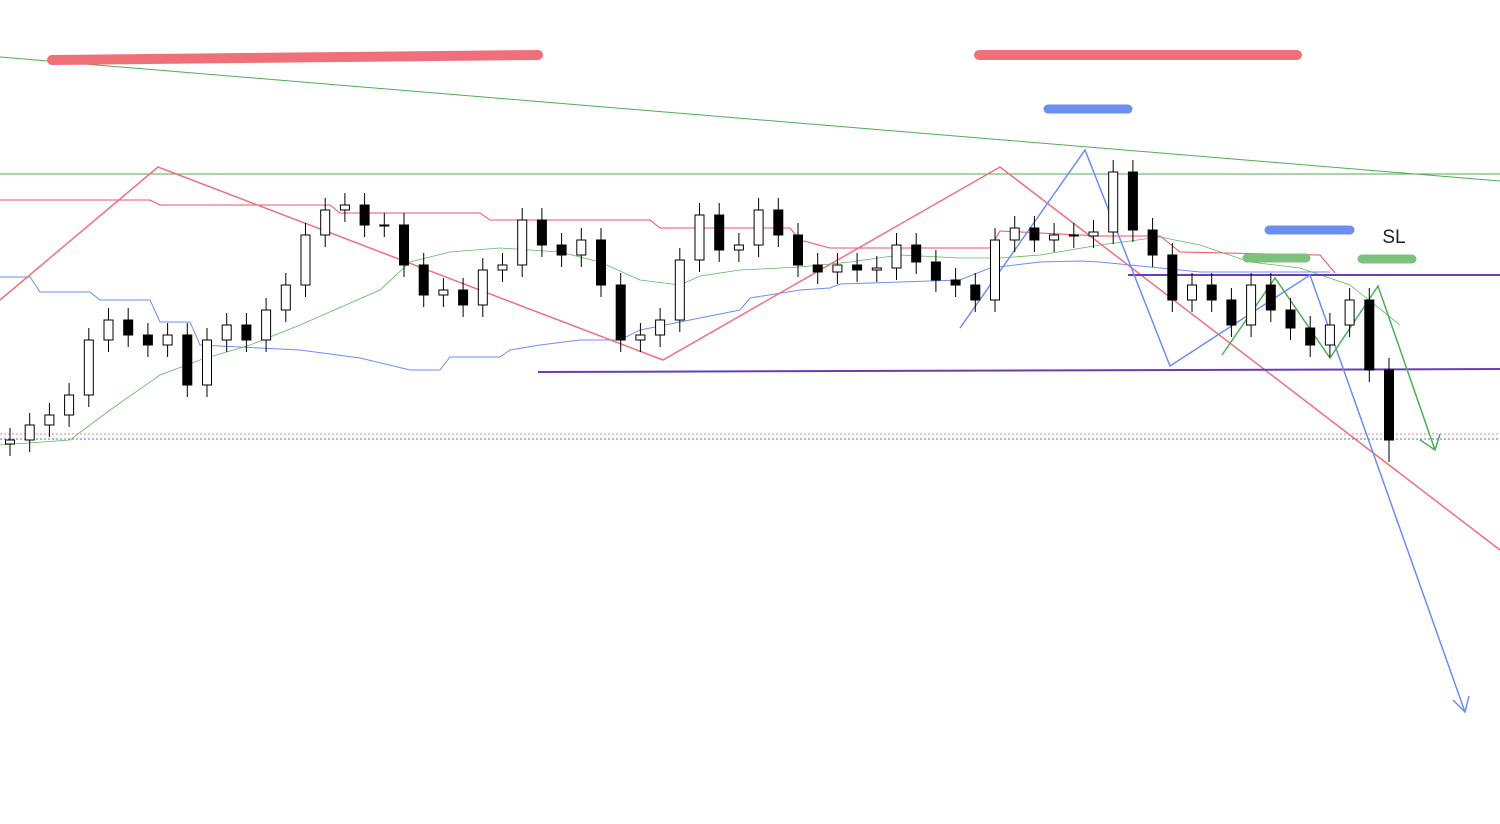  I want to click on neckline, so click(1018, 370).